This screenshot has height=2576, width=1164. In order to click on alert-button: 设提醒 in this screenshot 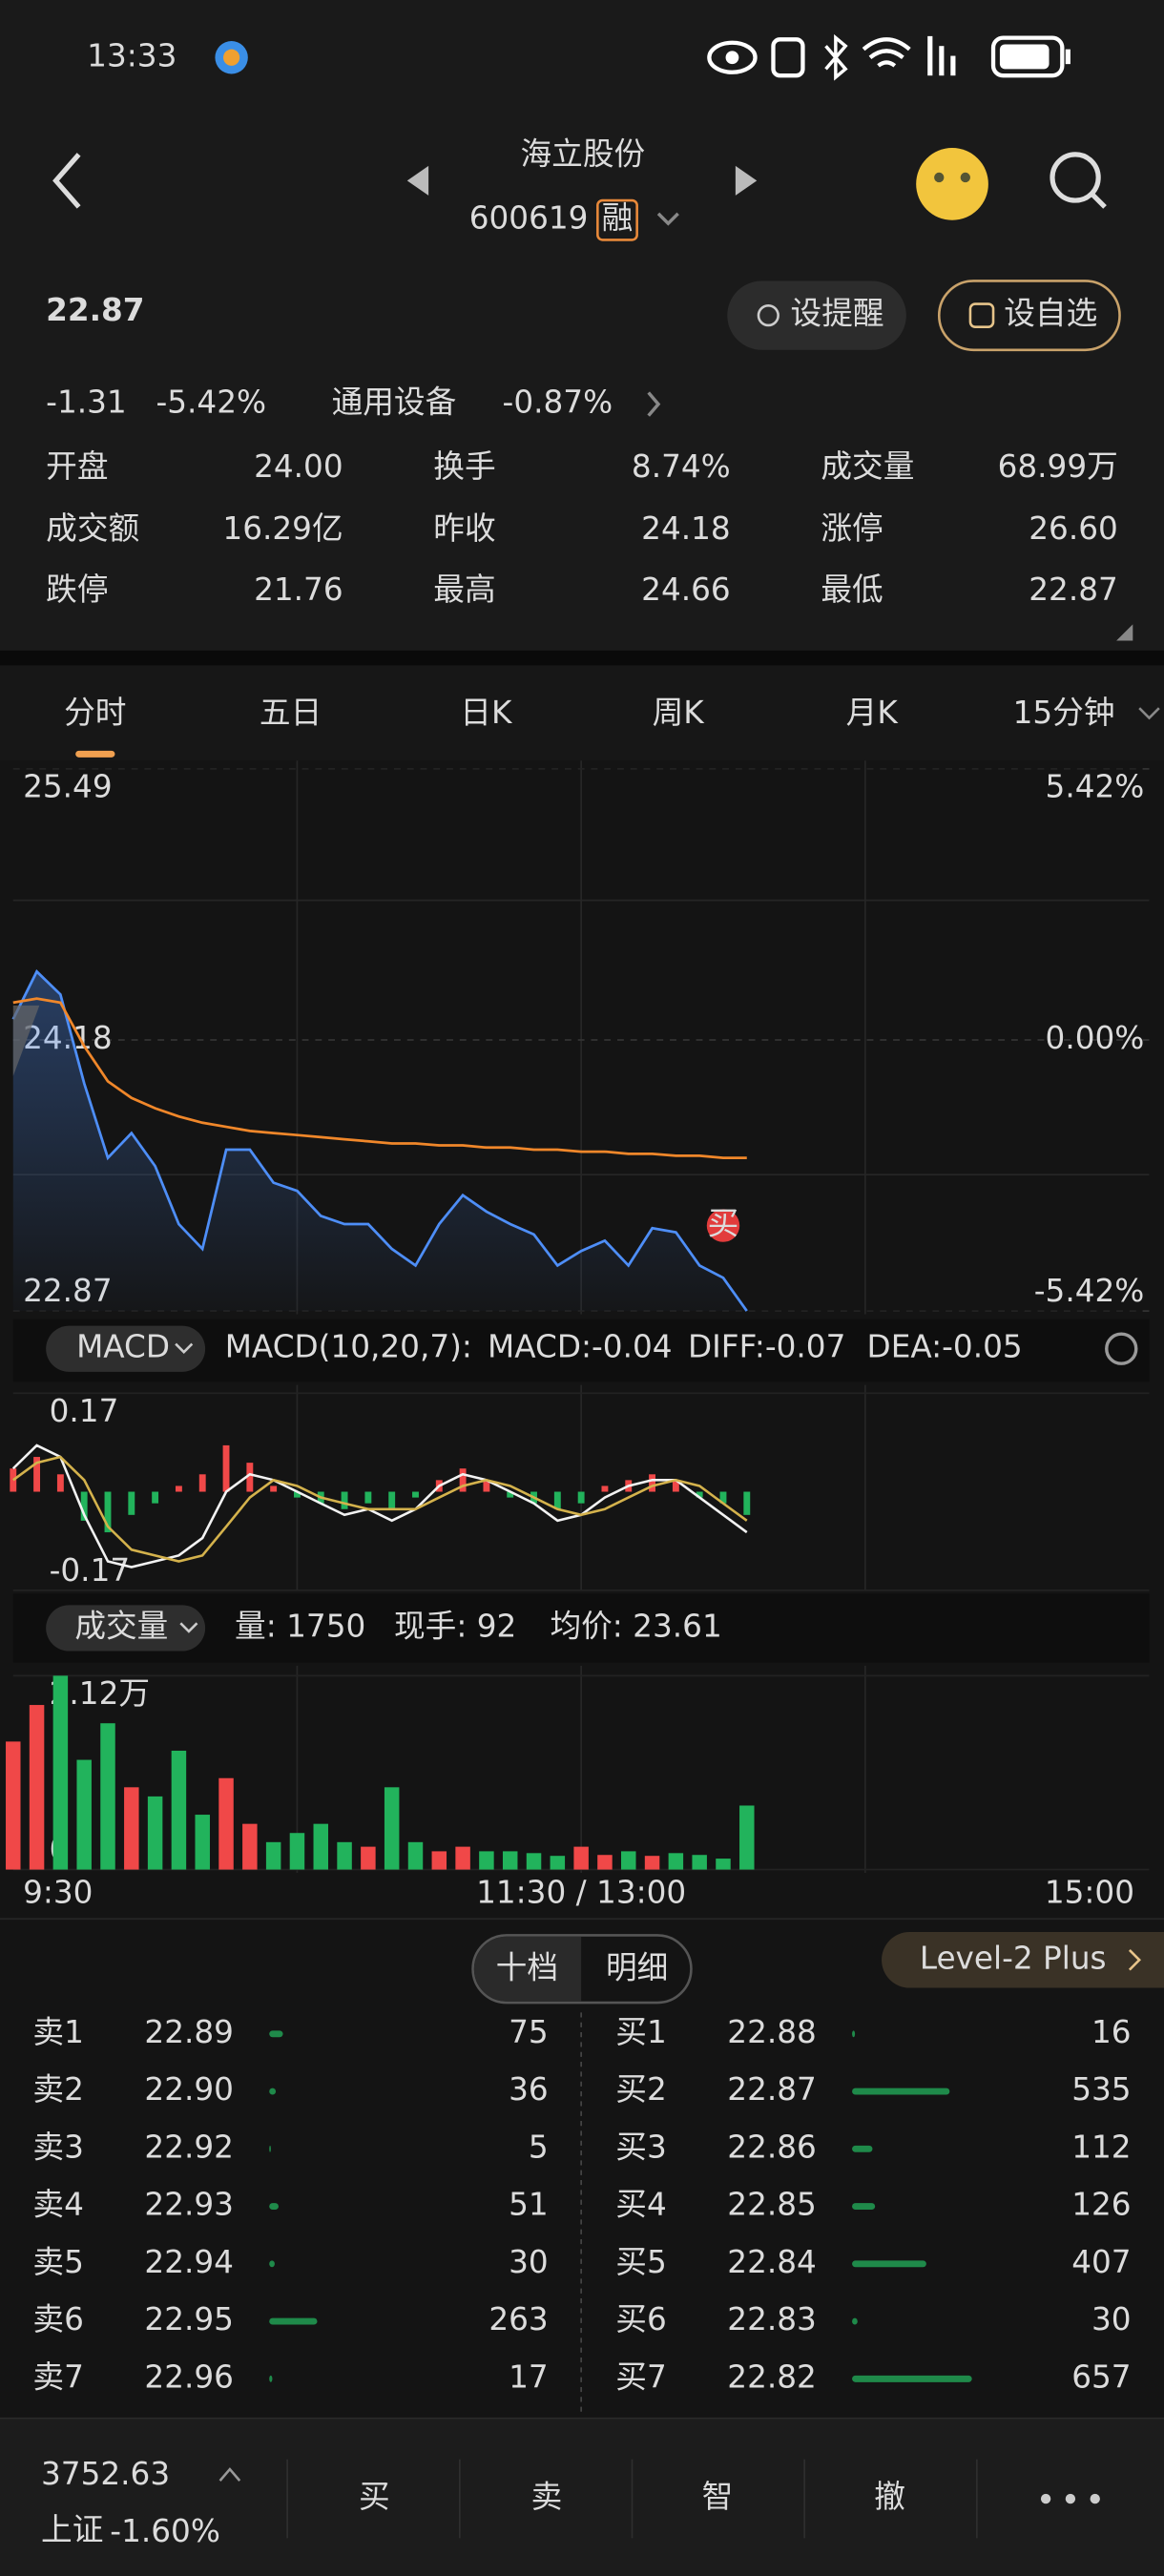, I will do `click(837, 314)`.